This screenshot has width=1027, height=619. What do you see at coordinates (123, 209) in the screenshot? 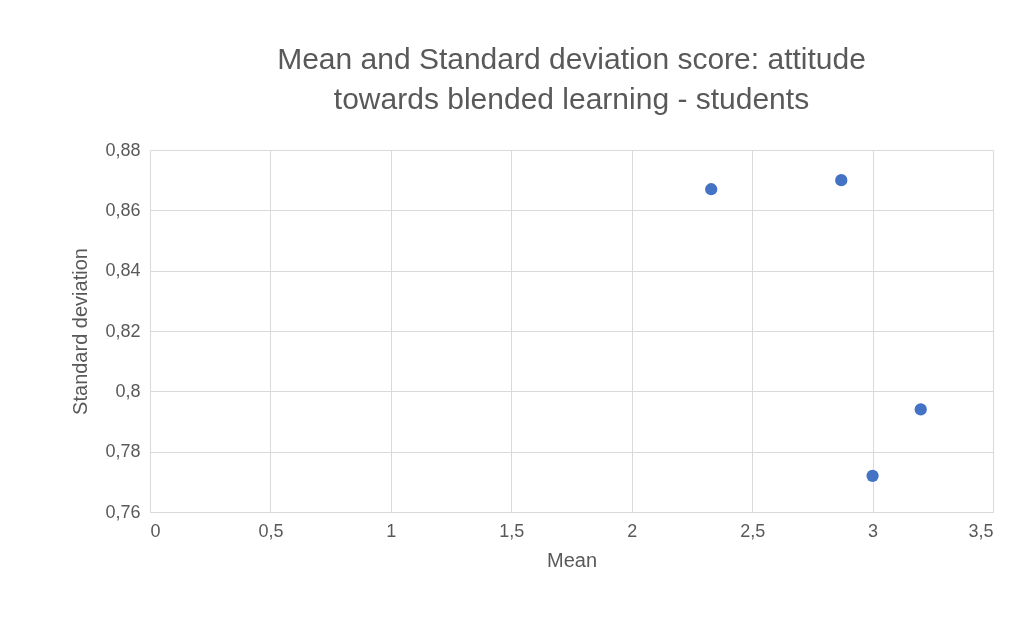
I see `y-tick-label: 0,86` at bounding box center [123, 209].